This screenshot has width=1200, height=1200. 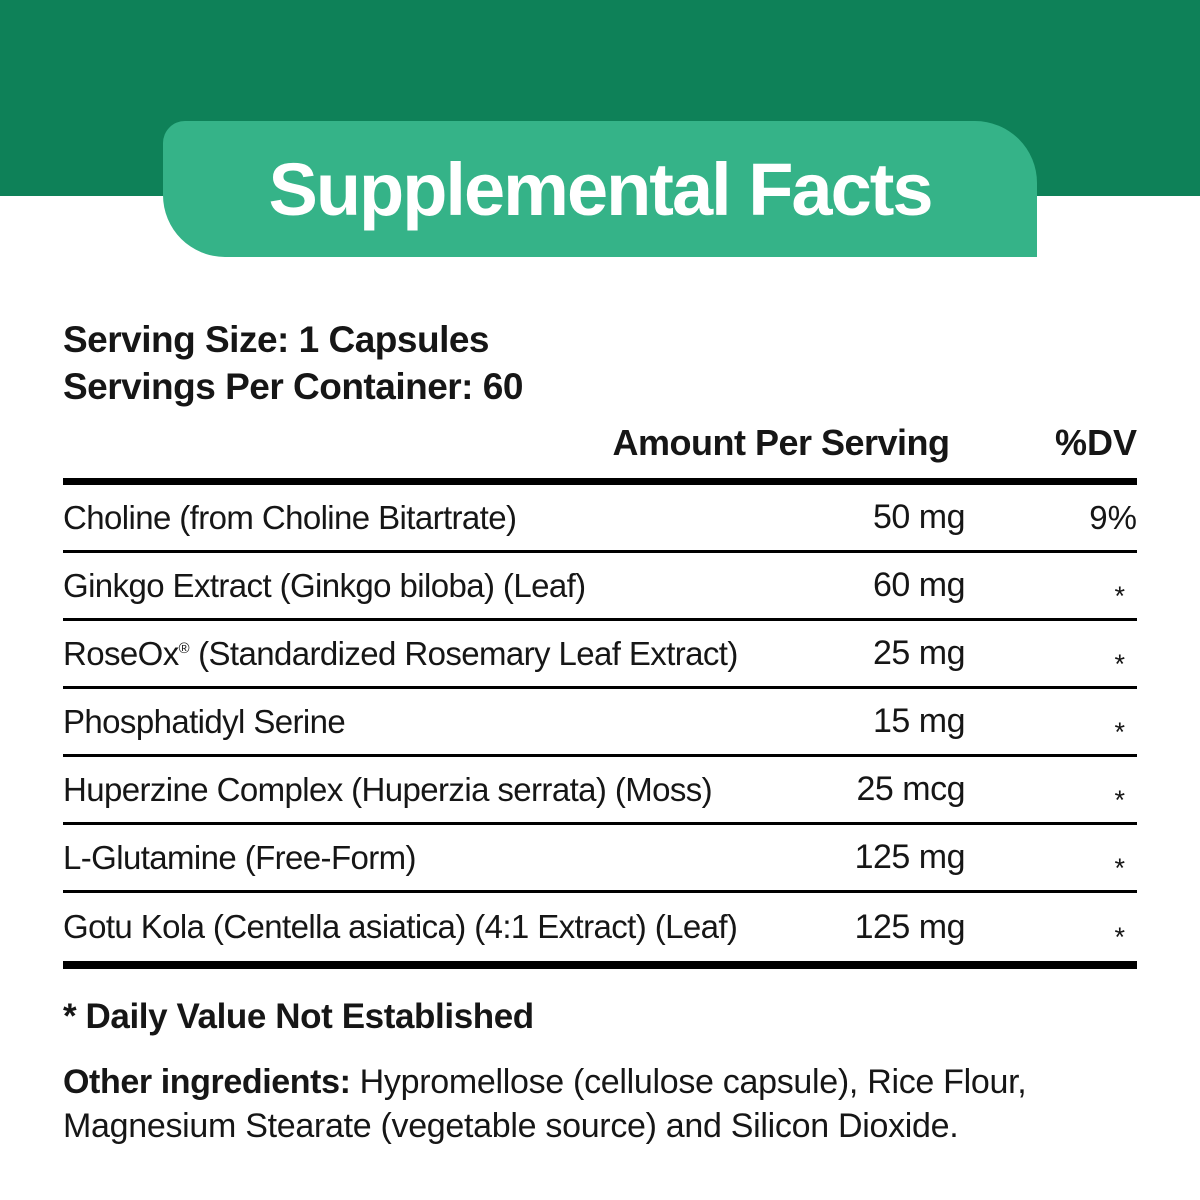 I want to click on title-banner: Supplemental Facts, so click(x=600, y=189).